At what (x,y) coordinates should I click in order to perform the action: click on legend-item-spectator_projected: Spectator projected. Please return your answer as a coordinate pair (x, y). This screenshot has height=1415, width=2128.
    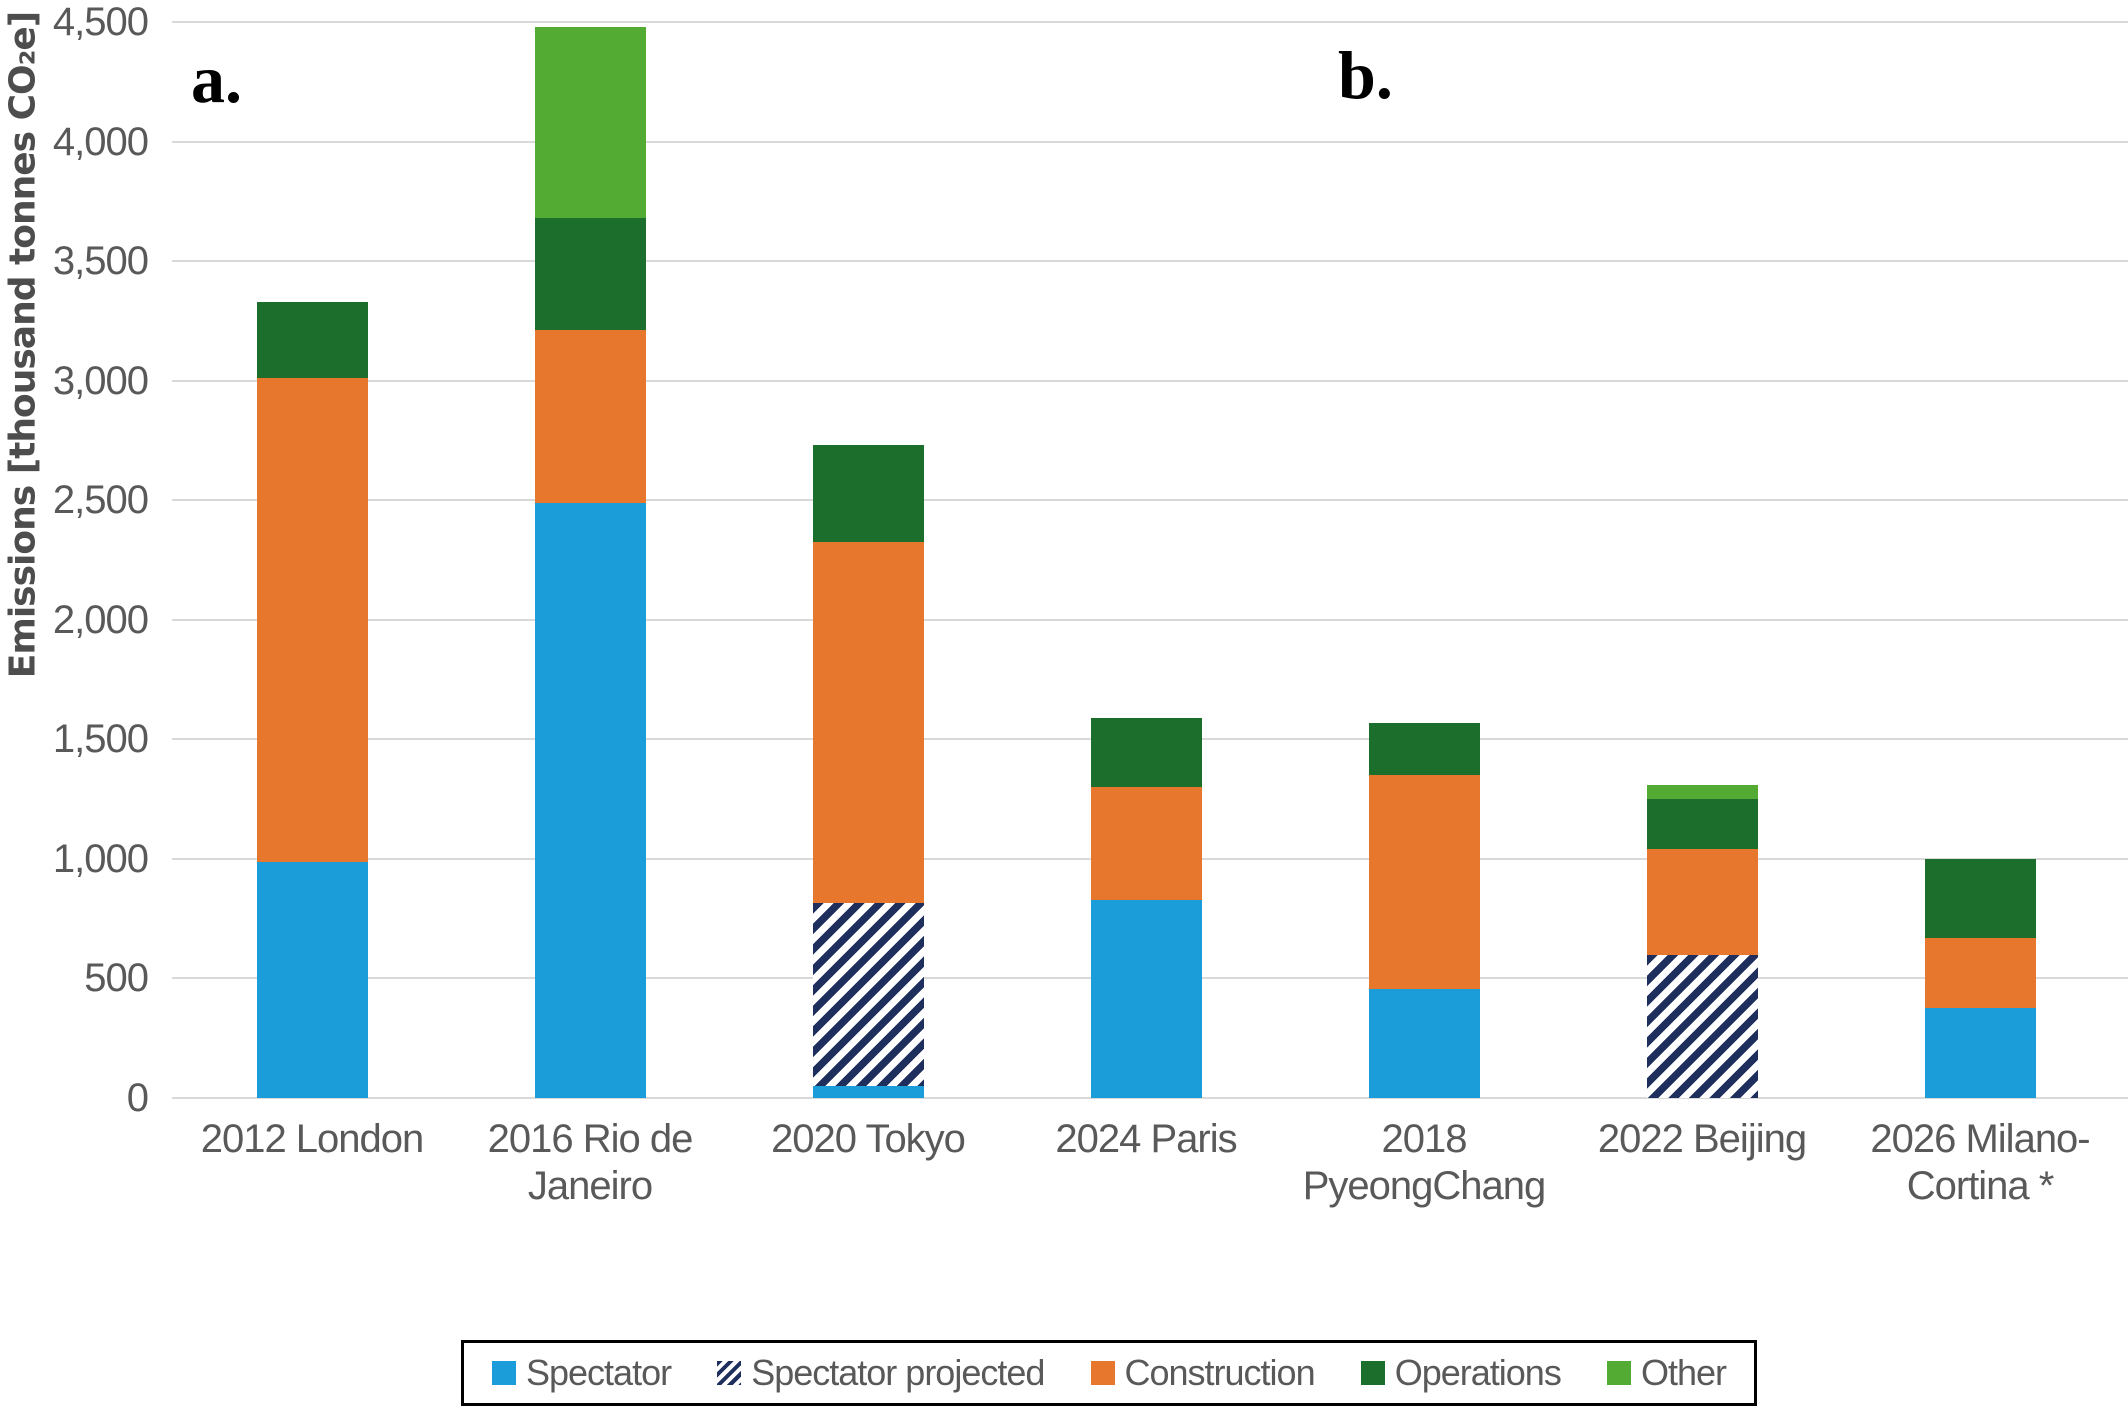
    Looking at the image, I should click on (881, 1373).